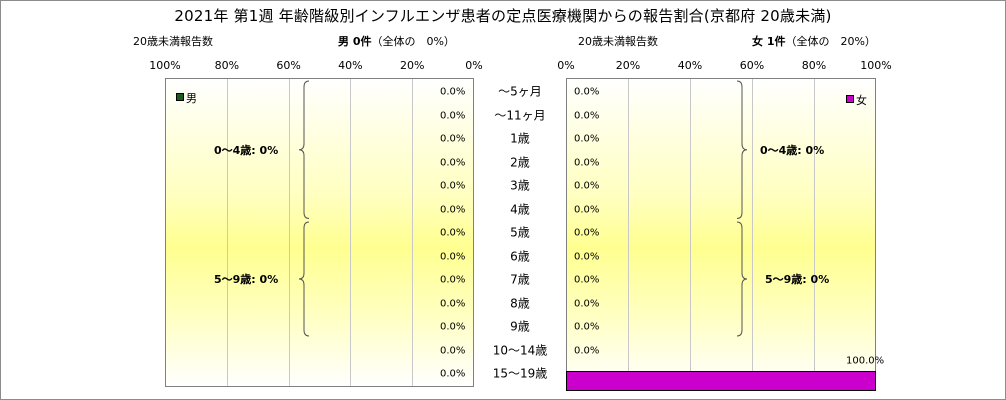  Describe the element at coordinates (413, 41) in the screenshot. I see `male-header-note: （全体の 0%）` at that location.